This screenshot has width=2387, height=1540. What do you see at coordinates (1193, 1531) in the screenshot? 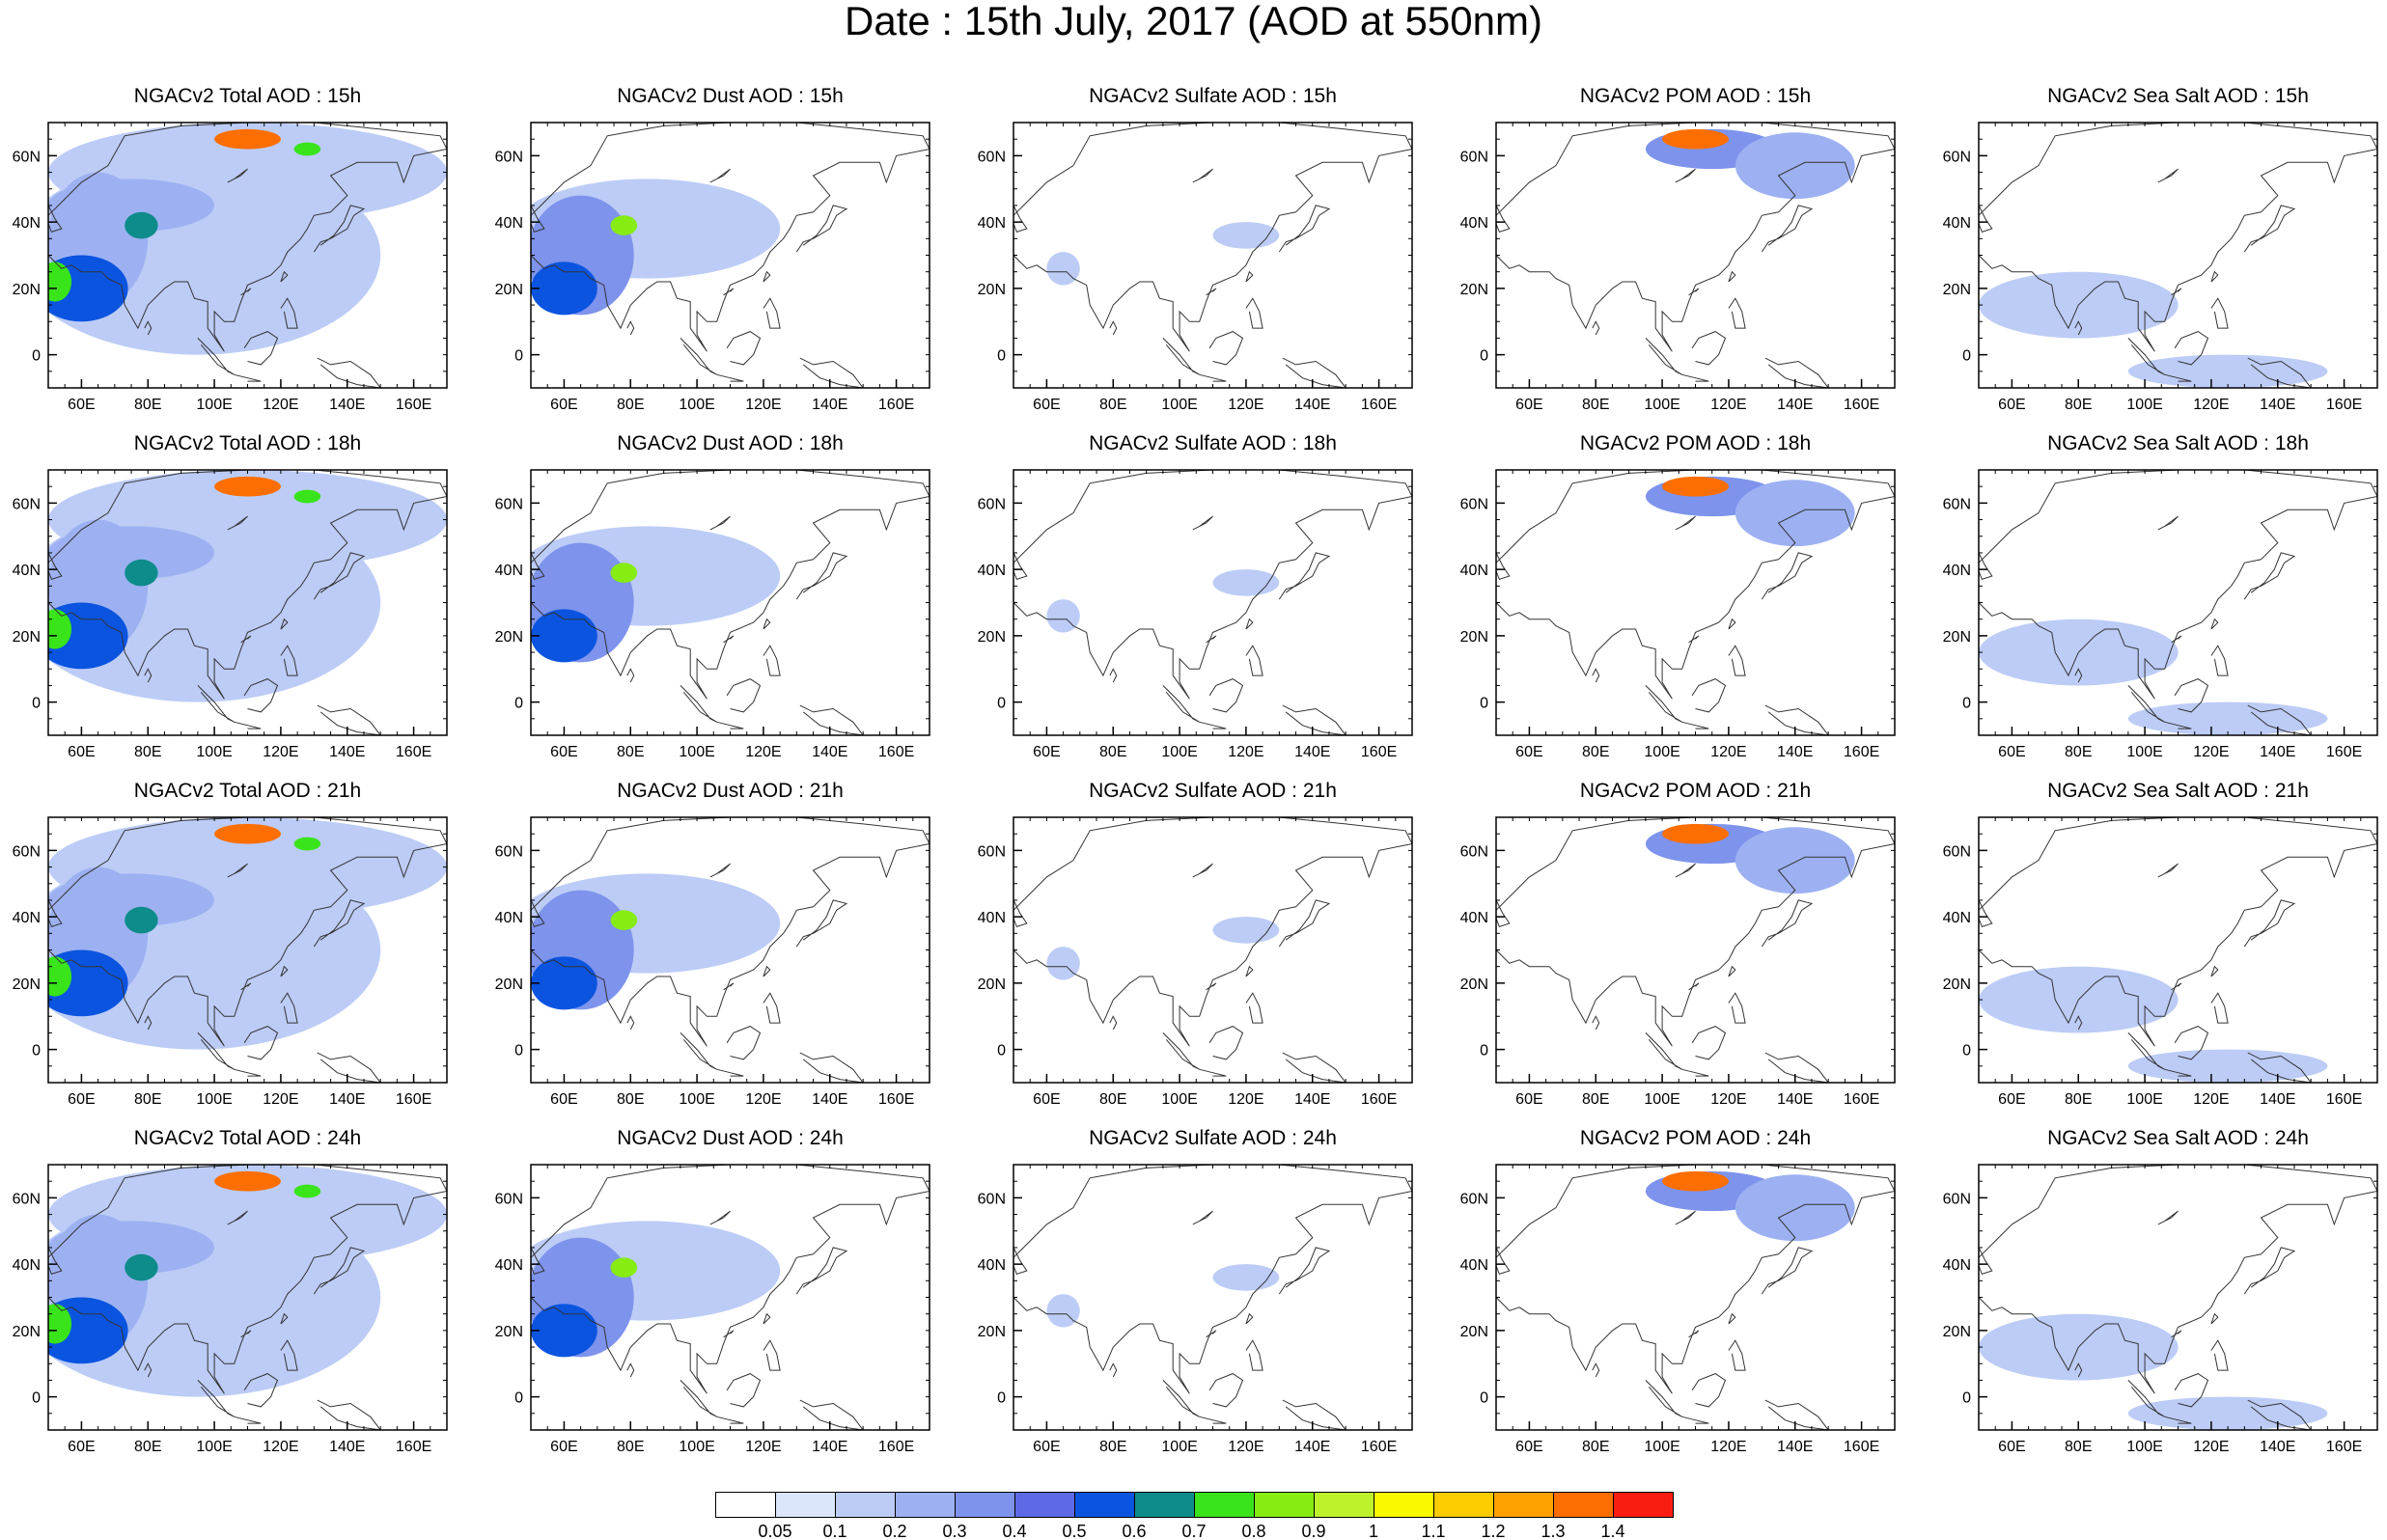
I see `colorbar-label: 0.7` at bounding box center [1193, 1531].